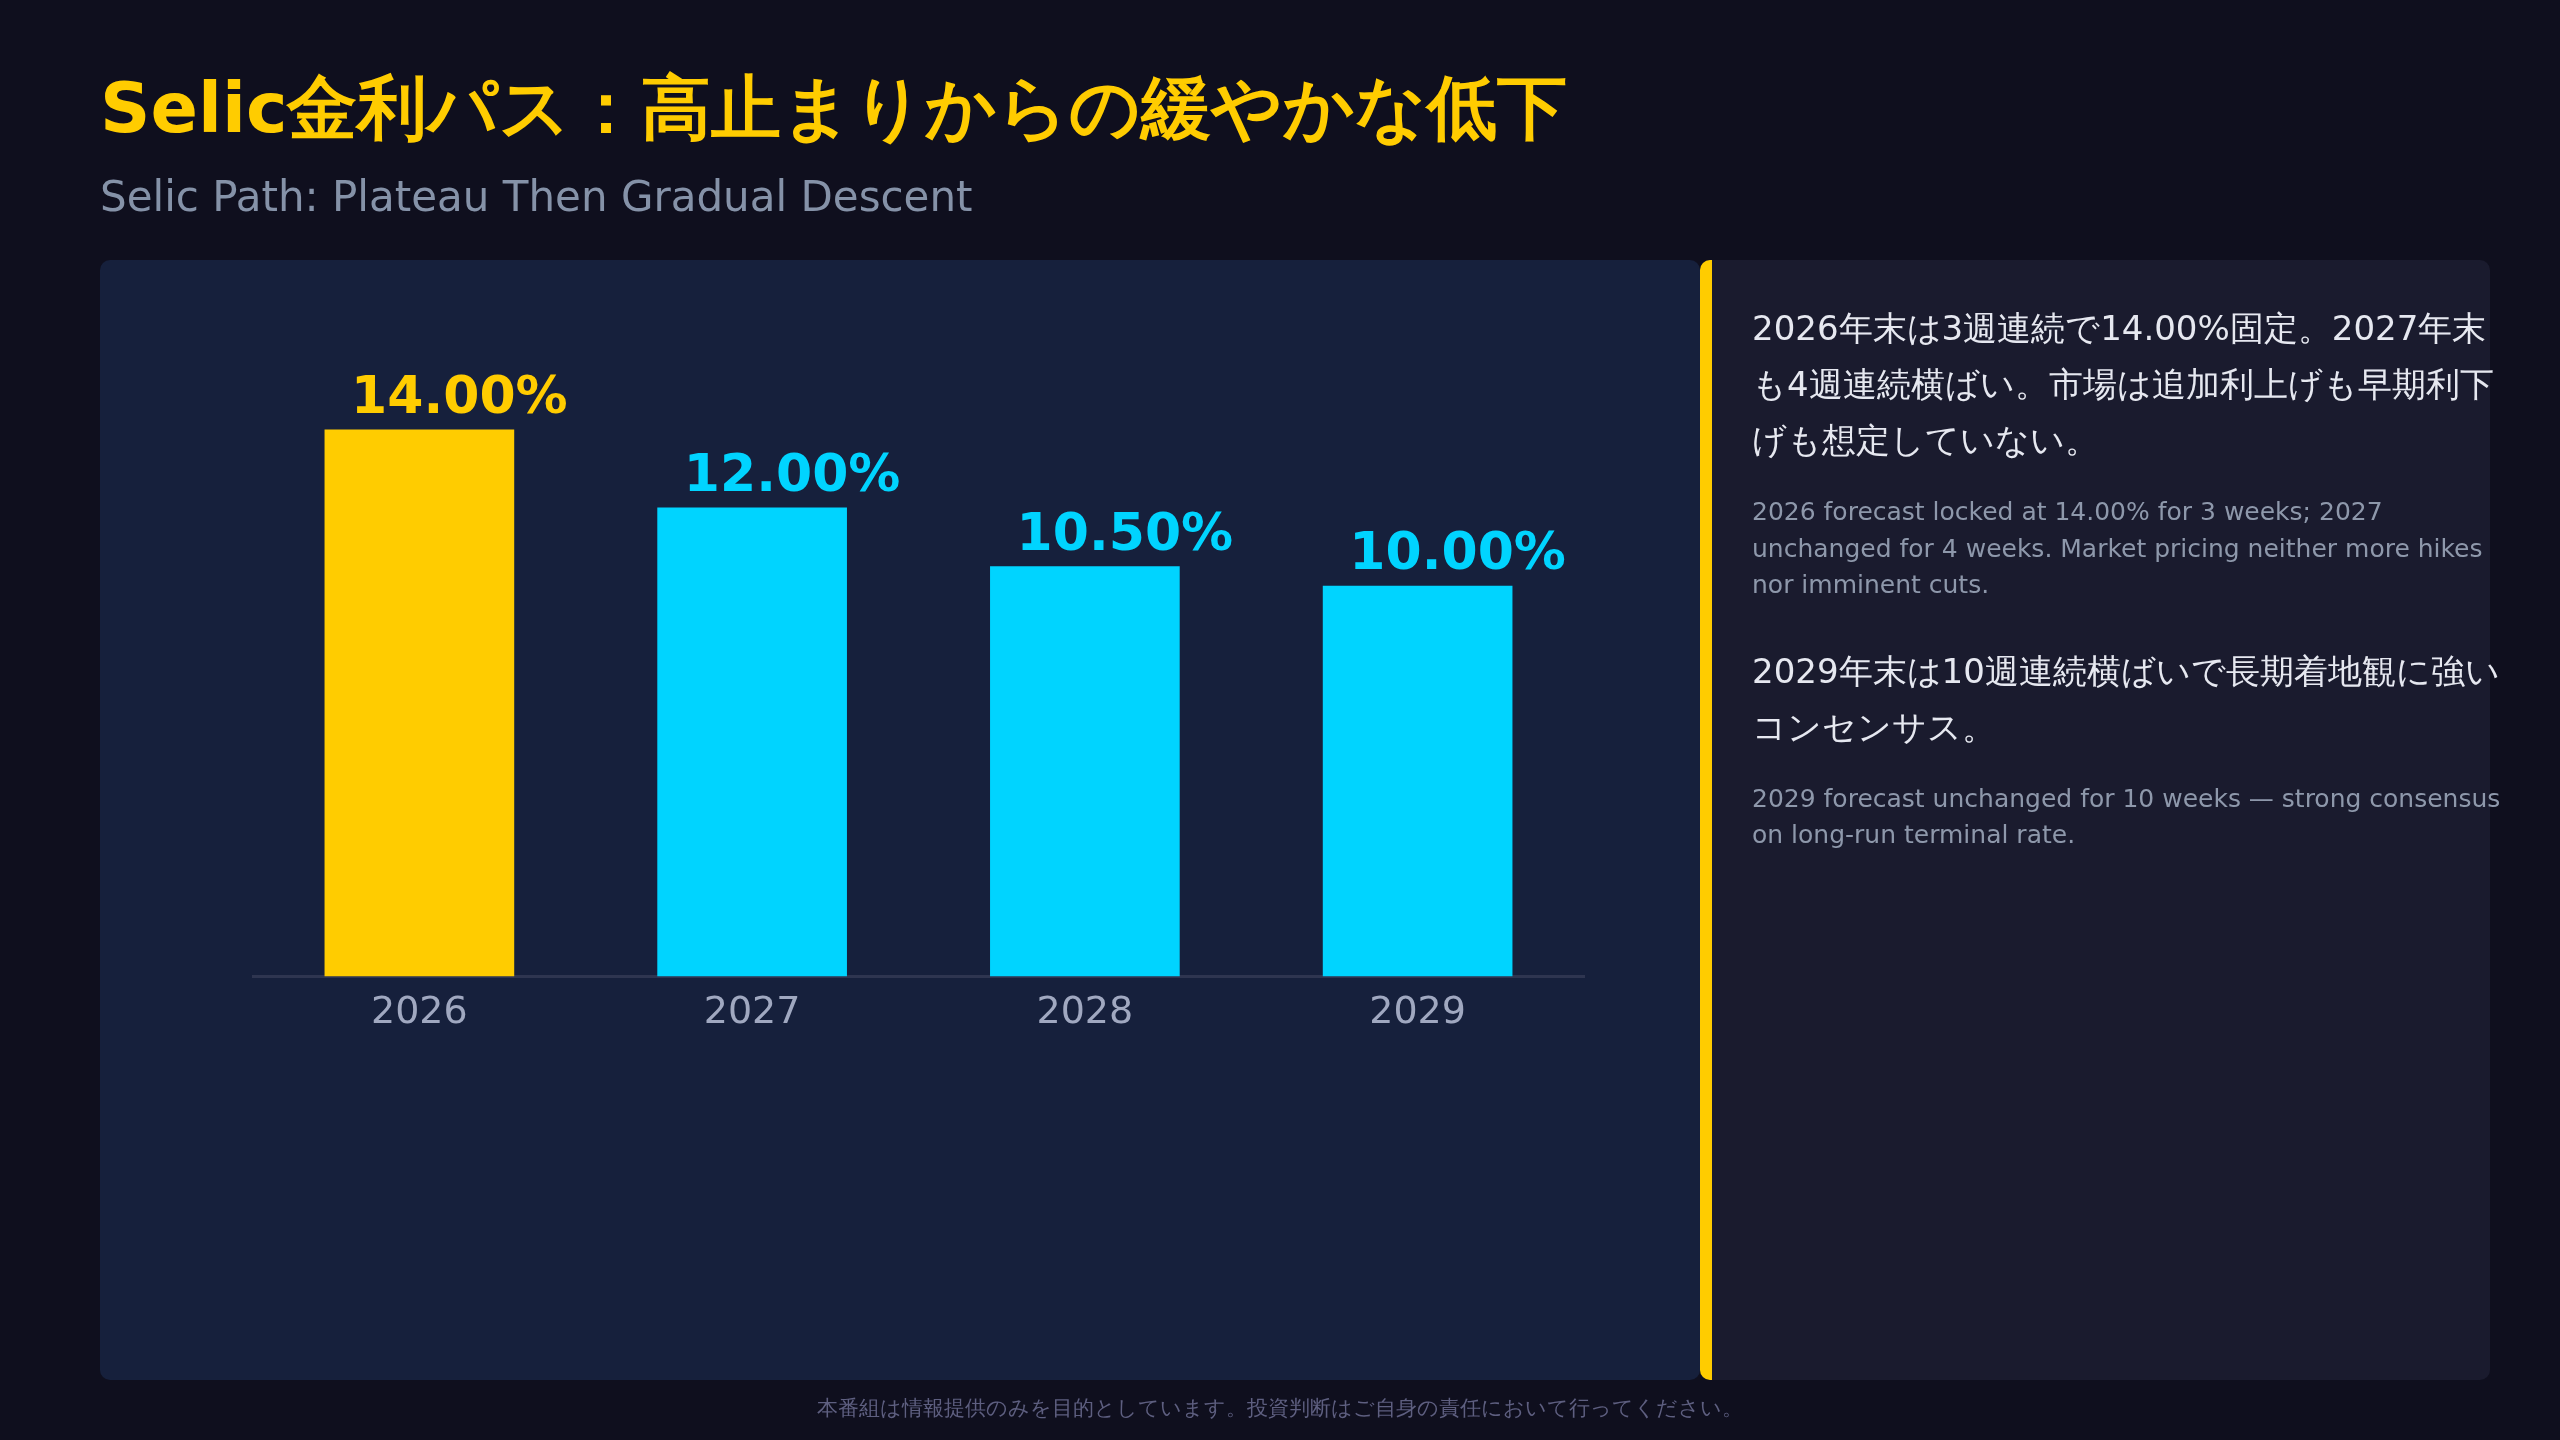  I want to click on text: 2026年末は3週連続で14.00%固定。2027年末も4週連続横ばい。市場は追加利上げも早期利下げも想定していない。, so click(2123, 385).